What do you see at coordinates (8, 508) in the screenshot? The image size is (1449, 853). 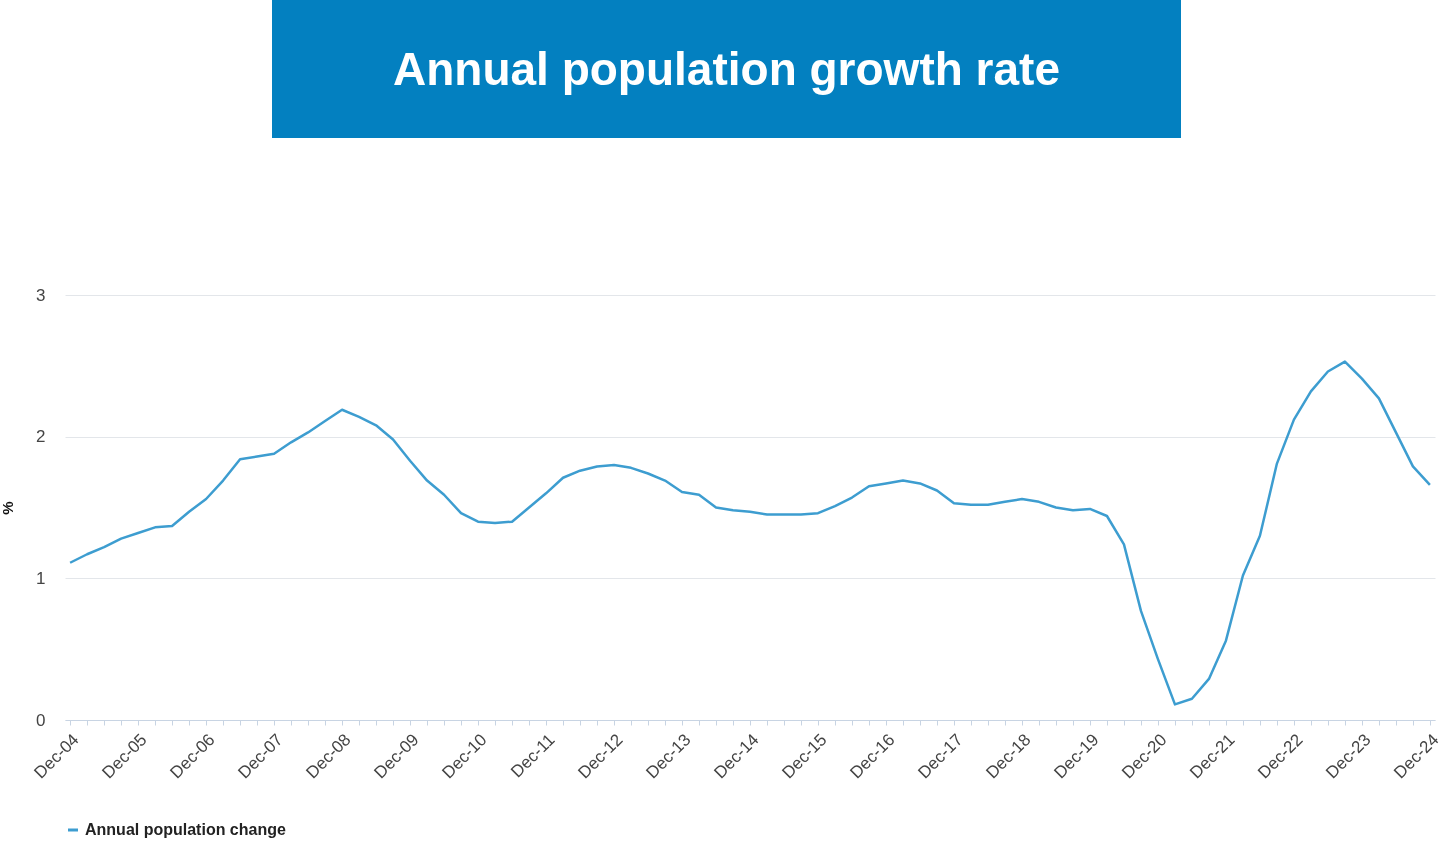 I see `y-axis-title: %` at bounding box center [8, 508].